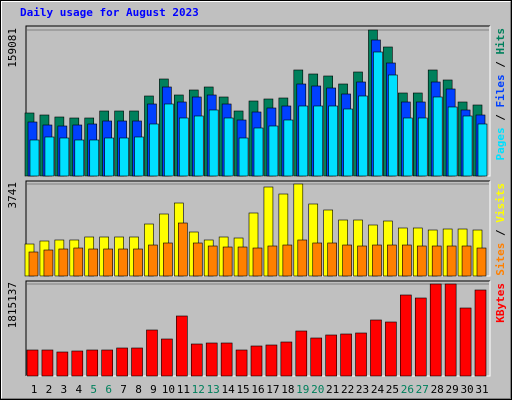 The image size is (512, 400). Describe the element at coordinates (466, 389) in the screenshot. I see `x-tick-label: 30` at that location.